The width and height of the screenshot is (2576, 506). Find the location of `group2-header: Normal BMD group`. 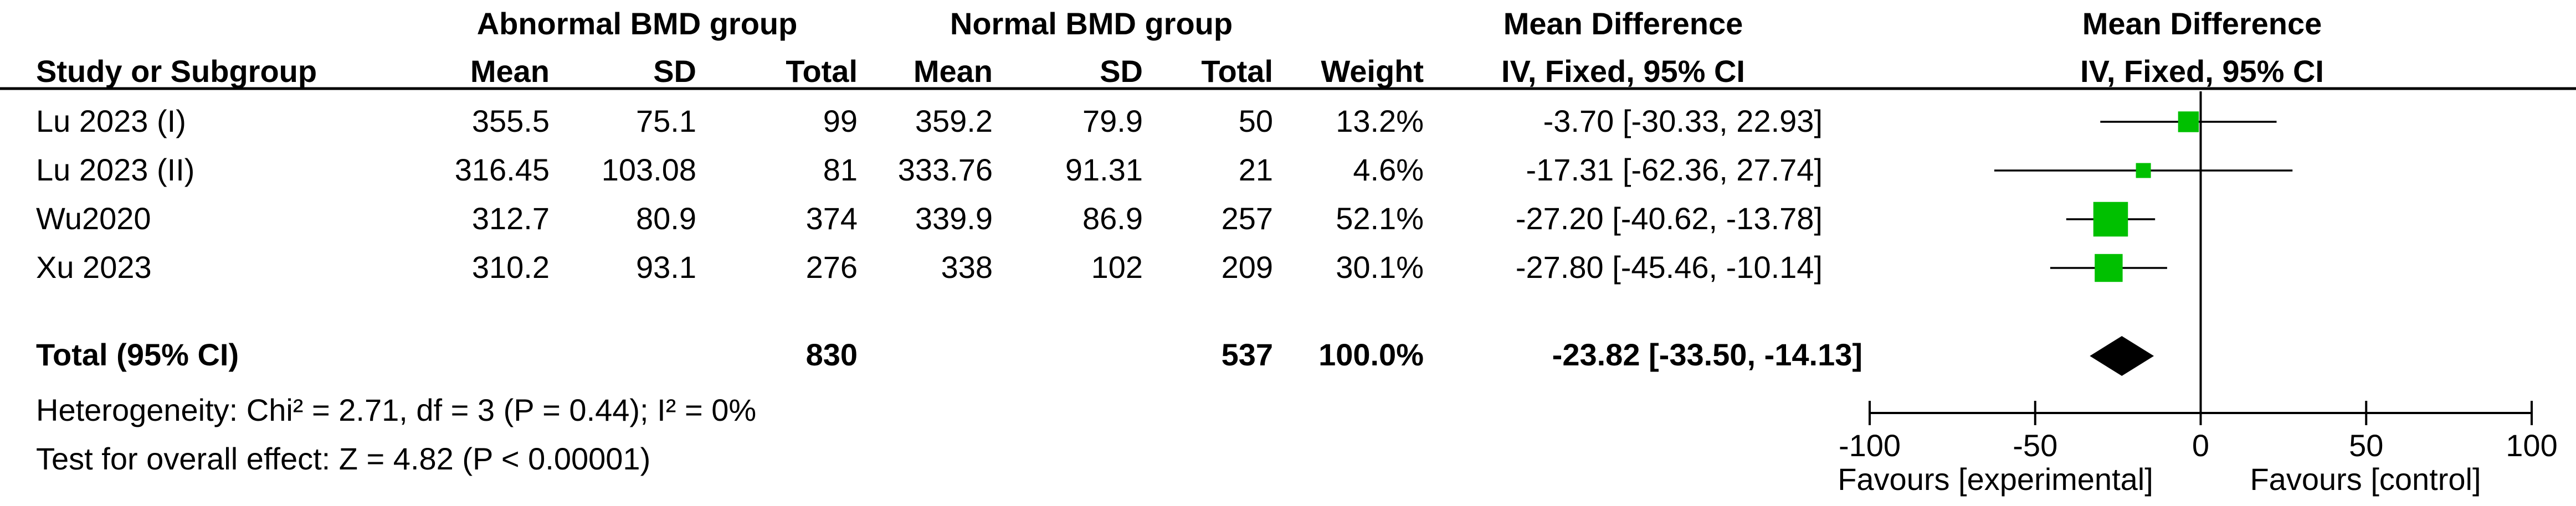

group2-header: Normal BMD group is located at coordinates (1091, 23).